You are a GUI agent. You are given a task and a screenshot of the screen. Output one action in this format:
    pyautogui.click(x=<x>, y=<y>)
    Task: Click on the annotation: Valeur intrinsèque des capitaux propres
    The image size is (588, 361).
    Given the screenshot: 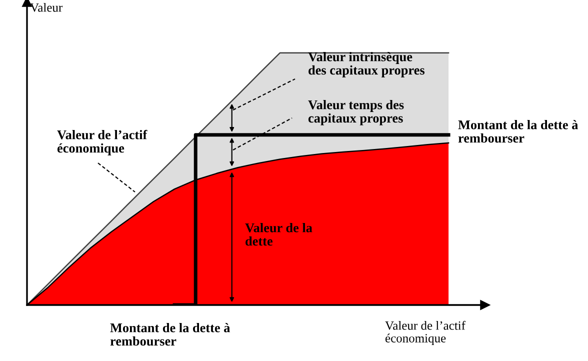 What is the action you would take?
    pyautogui.click(x=366, y=65)
    